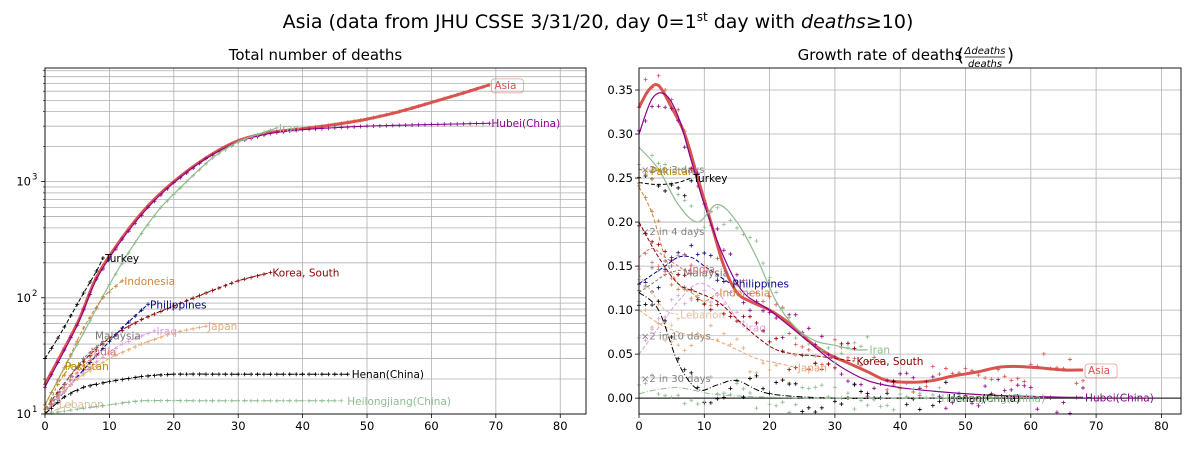 This screenshot has height=450, width=1197. What do you see at coordinates (623, 244) in the screenshot?
I see `y-axis: 0.00 0.05 0.10 0.15 0.20 0.25 0.30 0.35` at bounding box center [623, 244].